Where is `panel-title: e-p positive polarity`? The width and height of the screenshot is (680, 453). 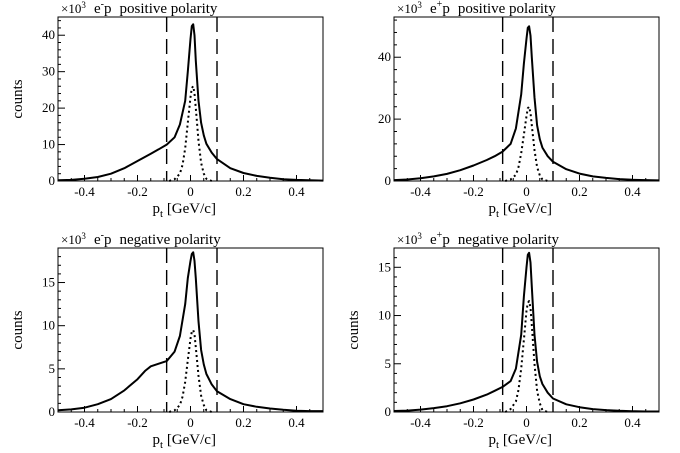 panel-title: e-p positive polarity is located at coordinates (156, 8).